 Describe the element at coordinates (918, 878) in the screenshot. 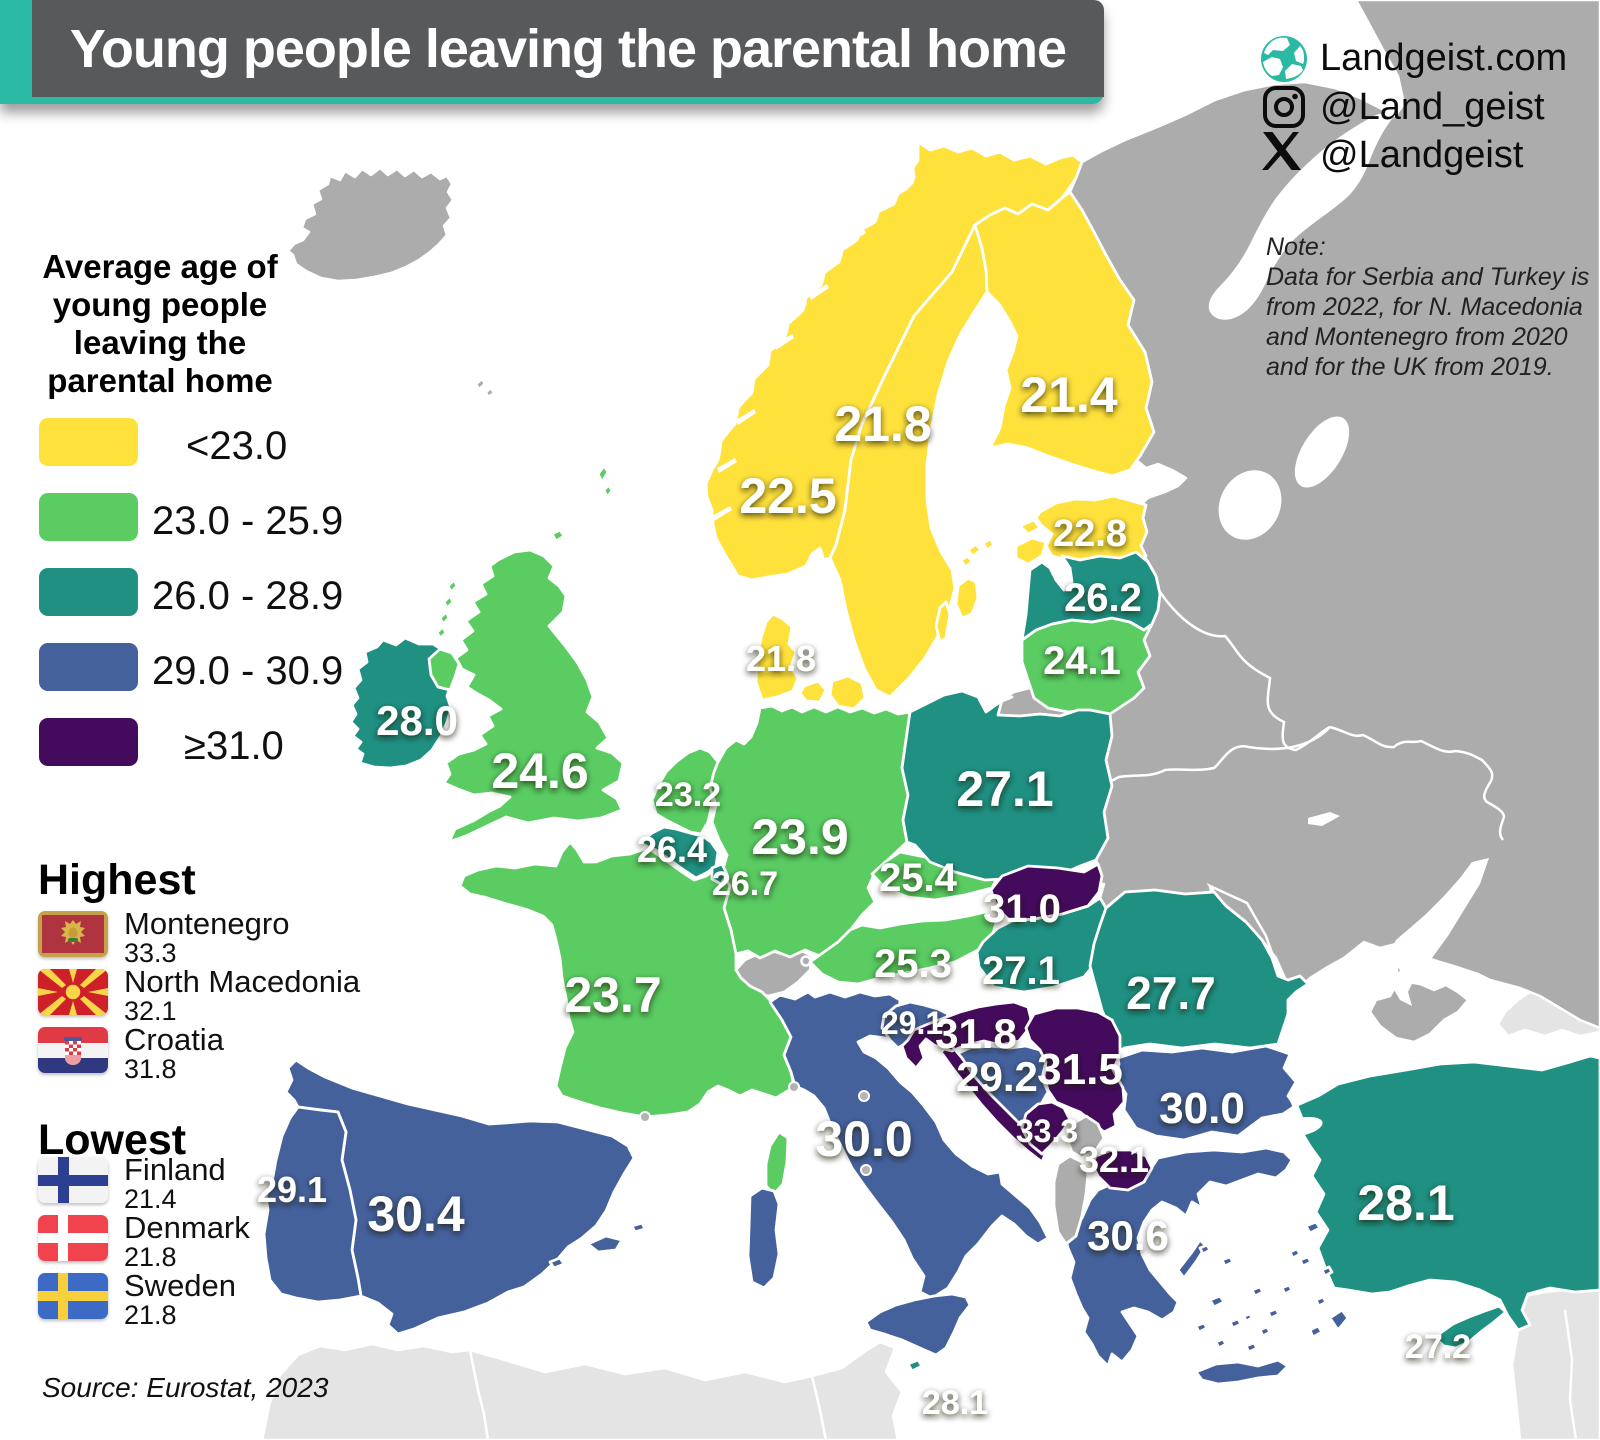

I see `svg-text: 25.4` at that location.